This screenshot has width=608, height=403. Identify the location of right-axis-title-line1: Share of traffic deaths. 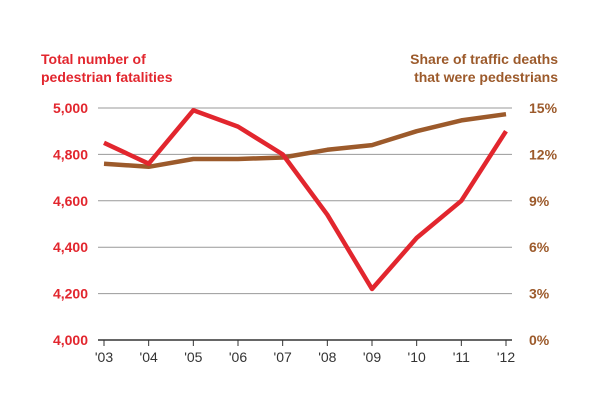
(484, 59).